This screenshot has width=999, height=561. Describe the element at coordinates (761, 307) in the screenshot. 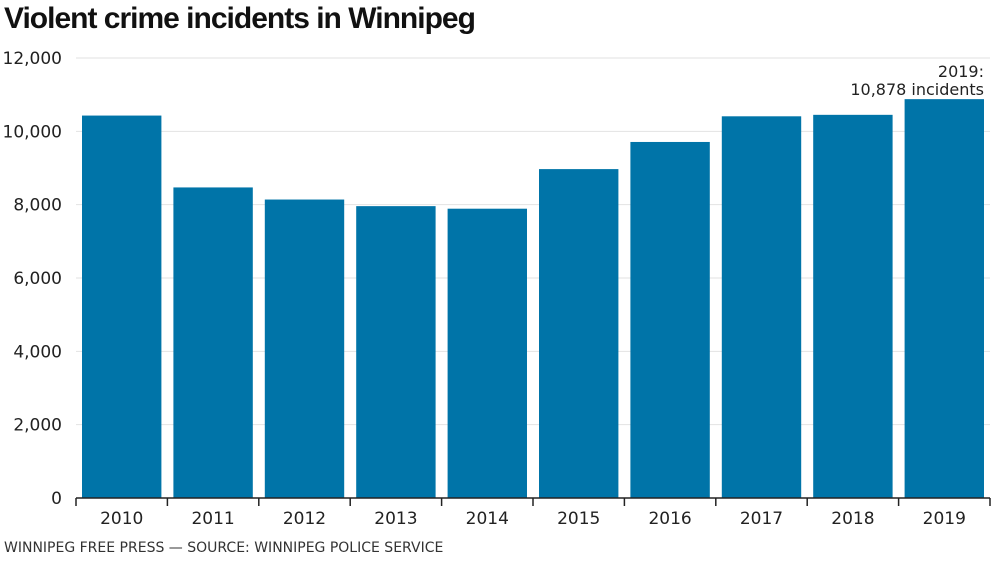

I see `bar-2017` at that location.